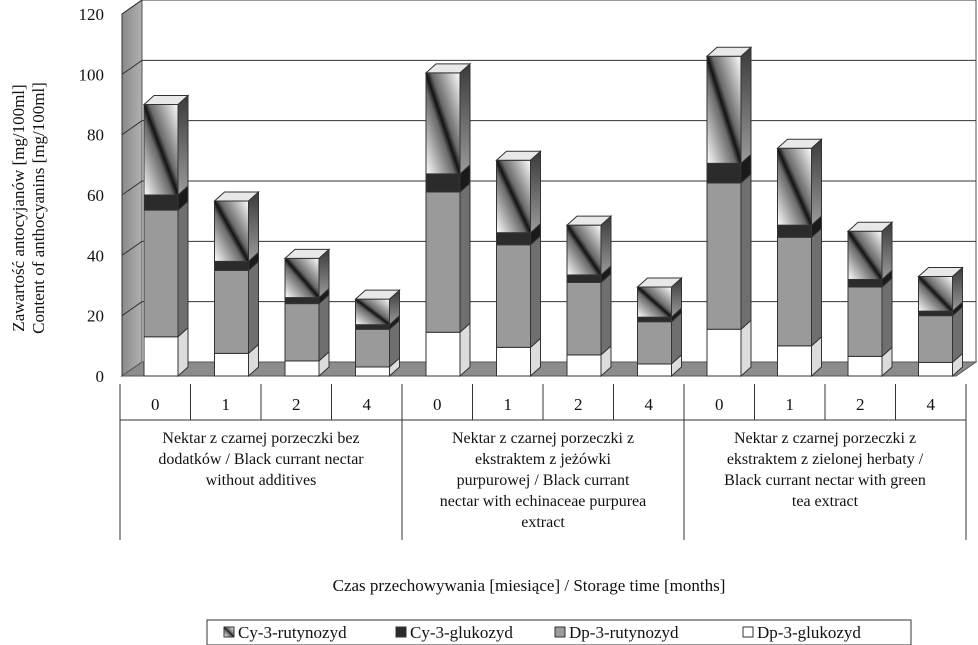 The width and height of the screenshot is (978, 645). Describe the element at coordinates (649, 404) in the screenshot. I see `x-tick-label: 4` at that location.